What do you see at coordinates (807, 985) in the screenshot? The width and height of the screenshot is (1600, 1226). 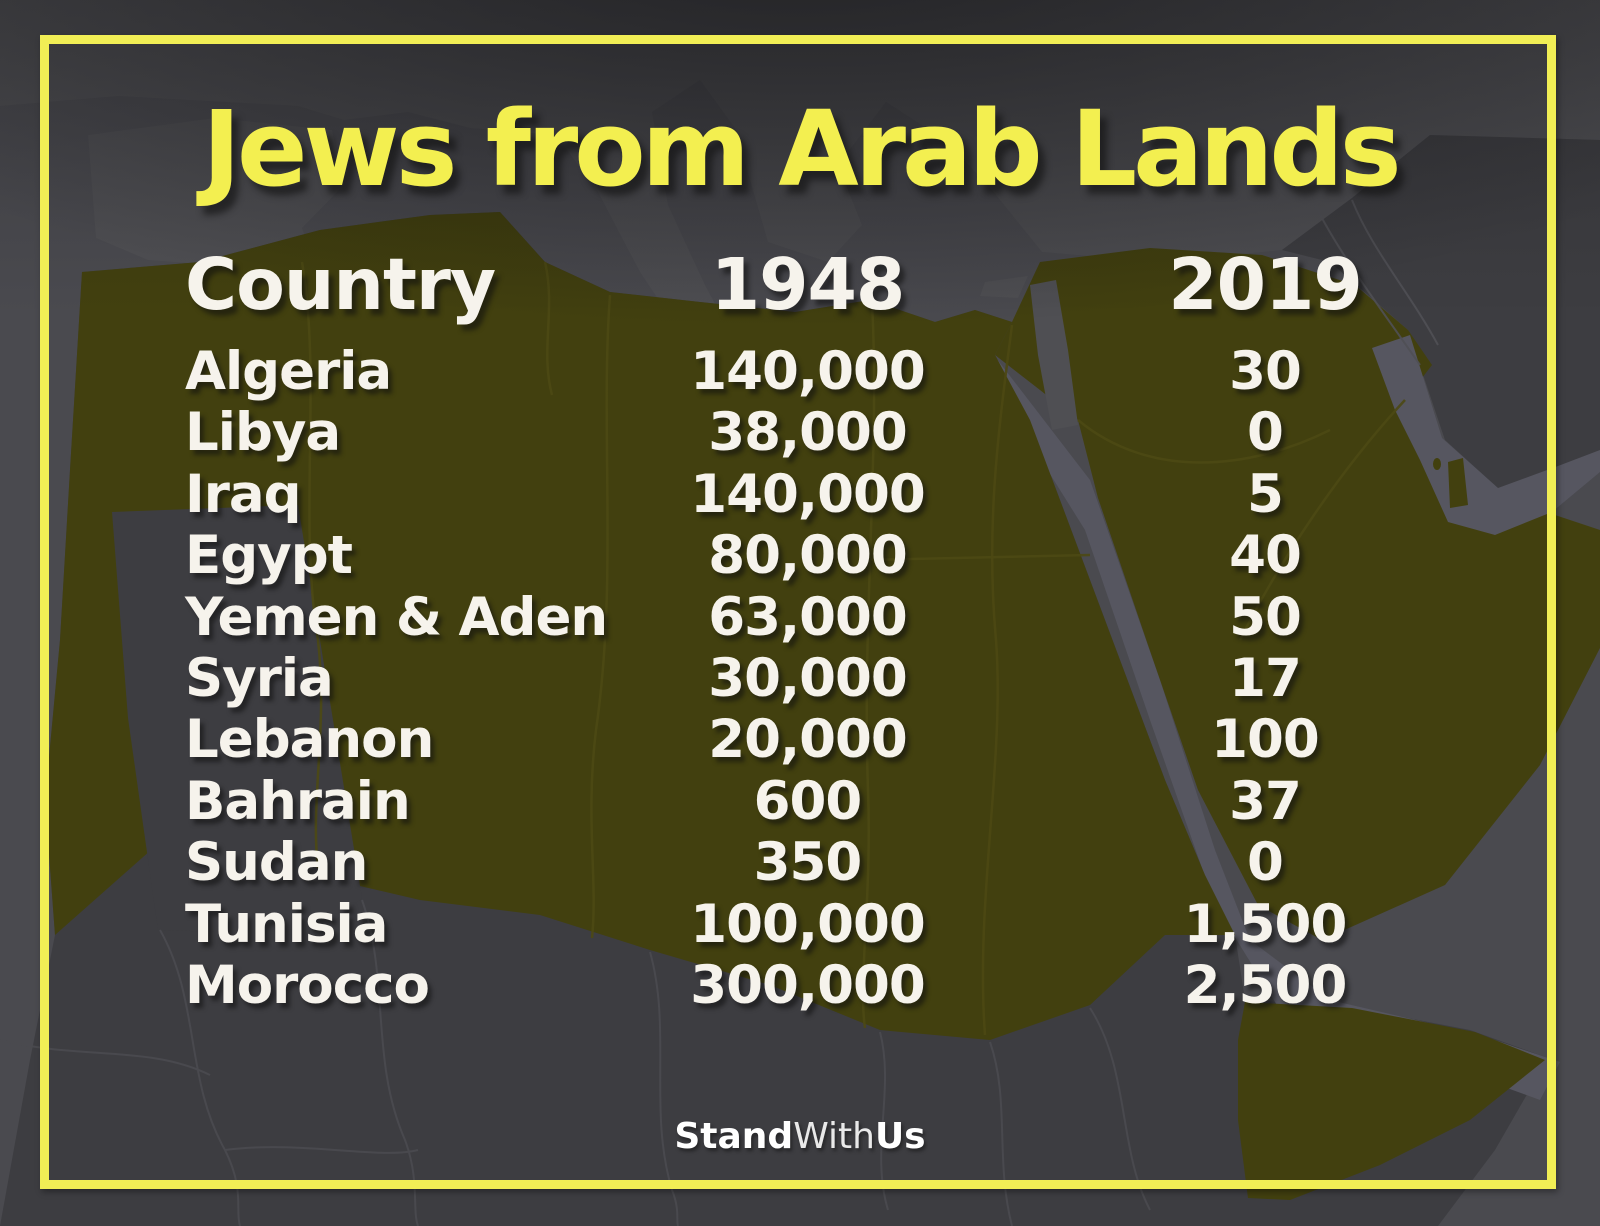 I see `value-1948: 300,000` at bounding box center [807, 985].